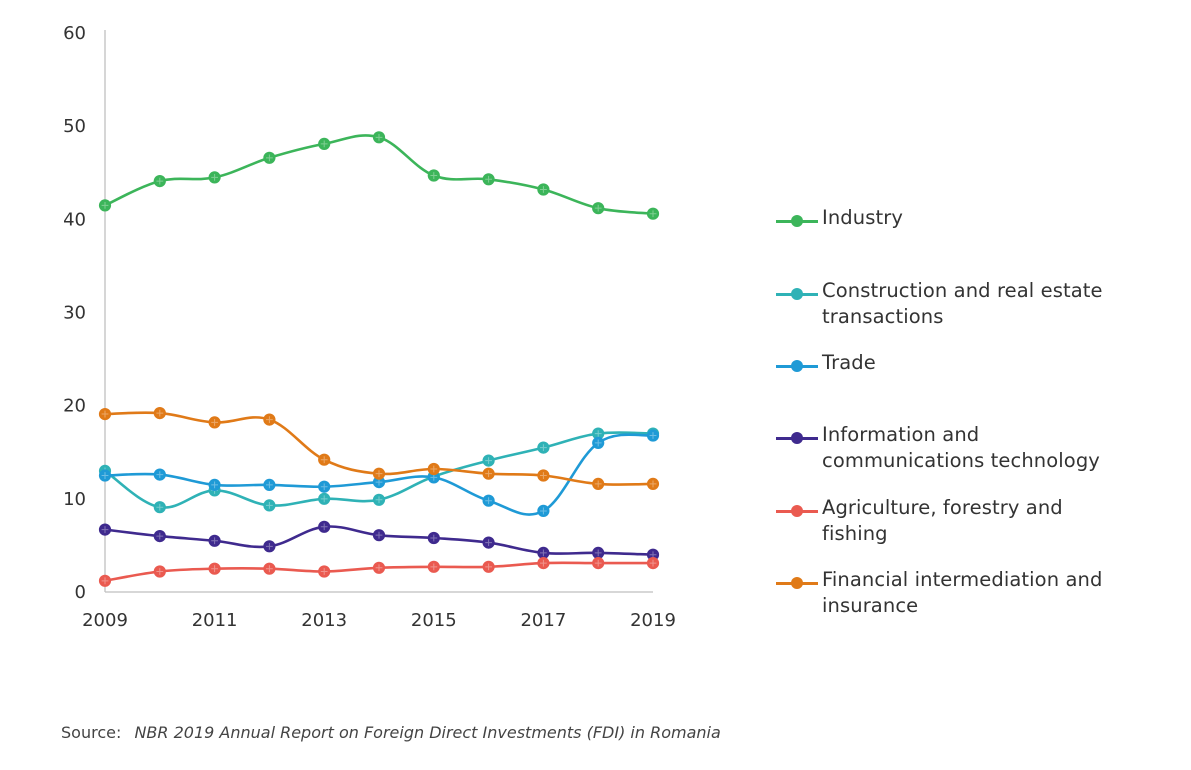 This screenshot has height=770, width=1191. I want to click on x-tick-label: 2011, so click(215, 620).